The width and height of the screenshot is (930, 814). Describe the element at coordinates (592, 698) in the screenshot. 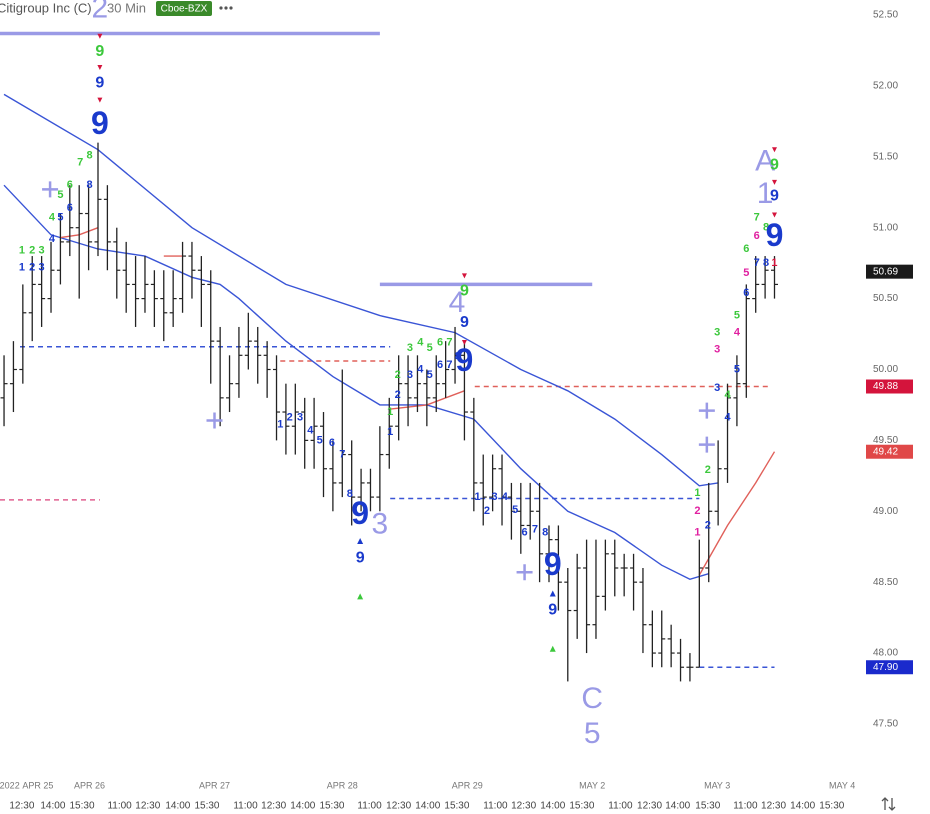

I see `count-label: C` at that location.